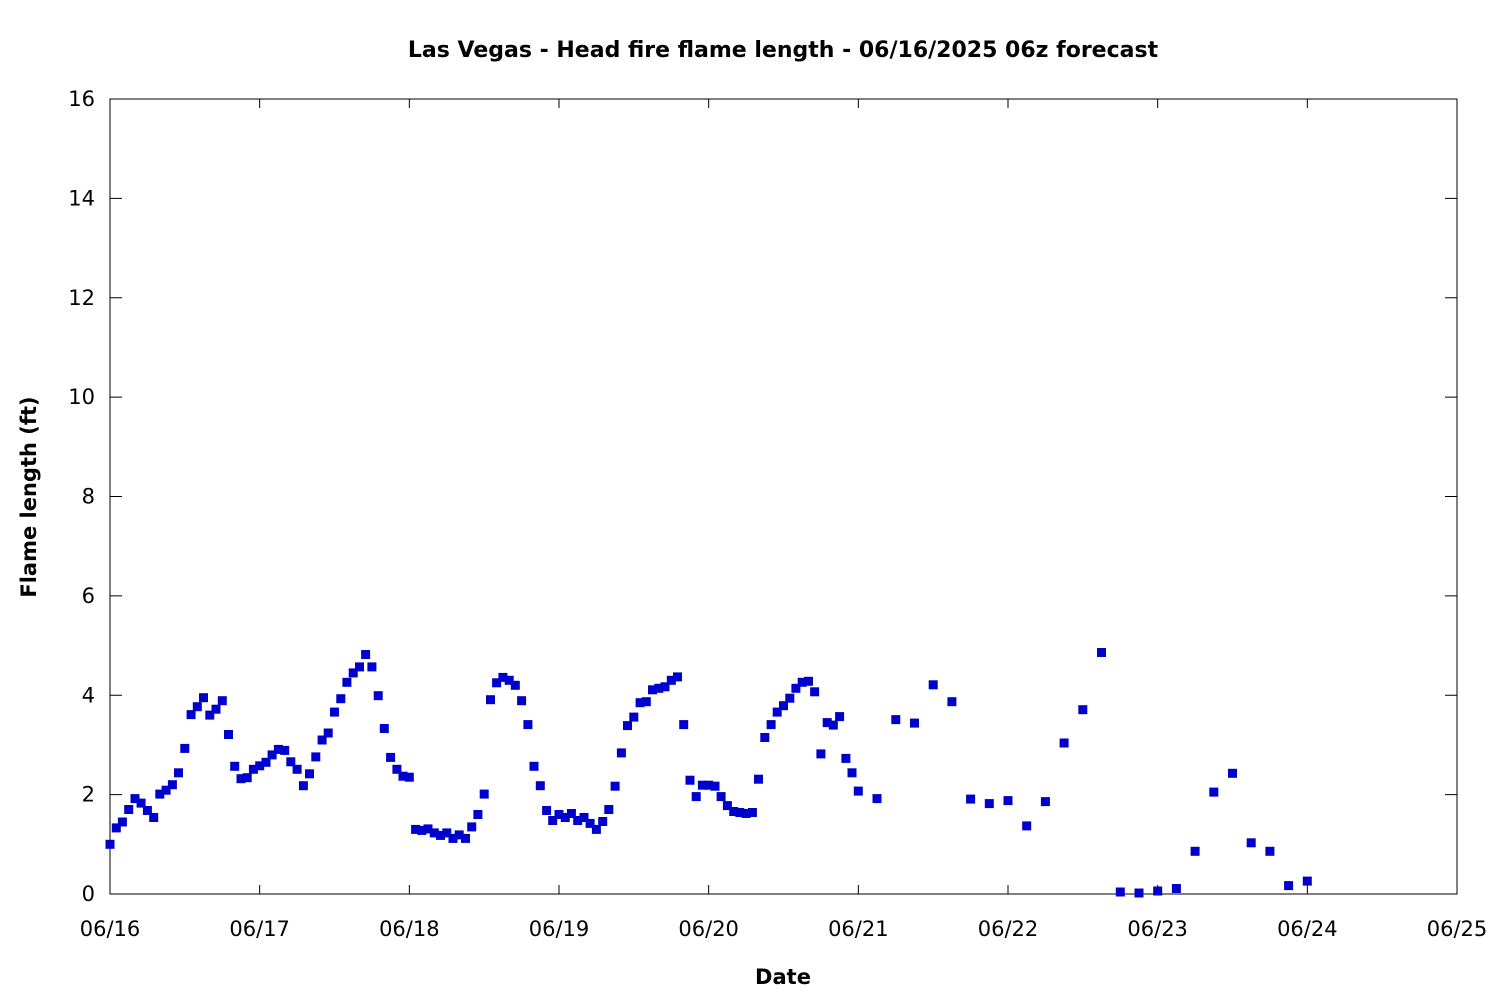  I want to click on x-tick-label: 06/20, so click(708, 929).